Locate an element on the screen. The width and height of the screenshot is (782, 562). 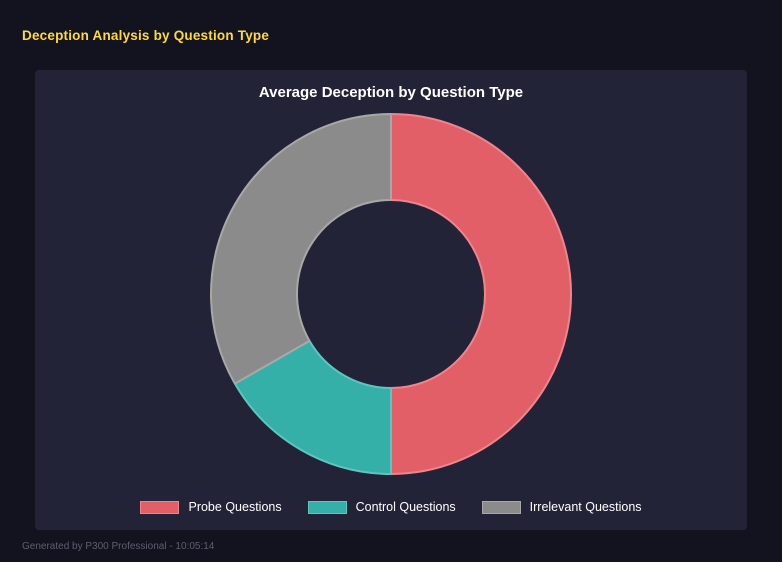
legend-item-0: Probe Questions is located at coordinates (211, 507).